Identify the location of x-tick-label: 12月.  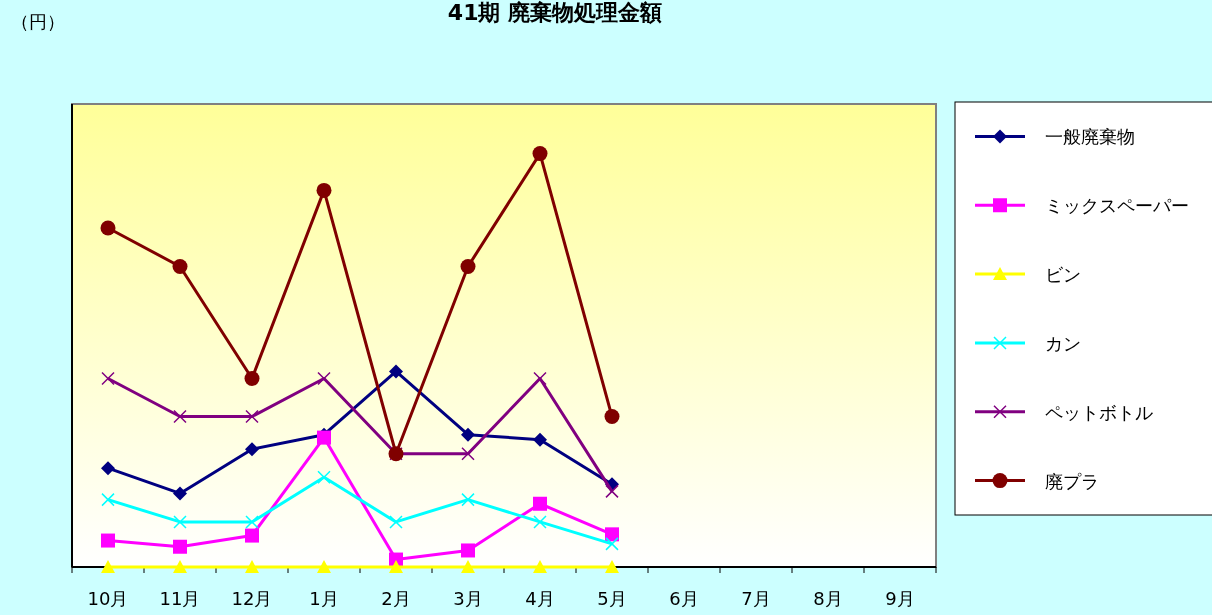
(252, 598).